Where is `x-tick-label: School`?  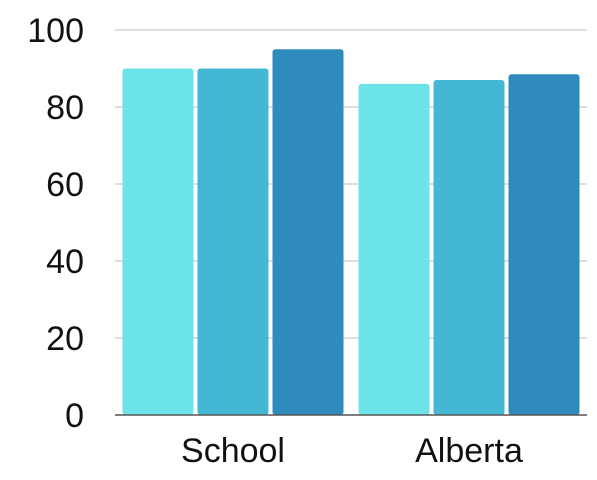
x-tick-label: School is located at coordinates (233, 451).